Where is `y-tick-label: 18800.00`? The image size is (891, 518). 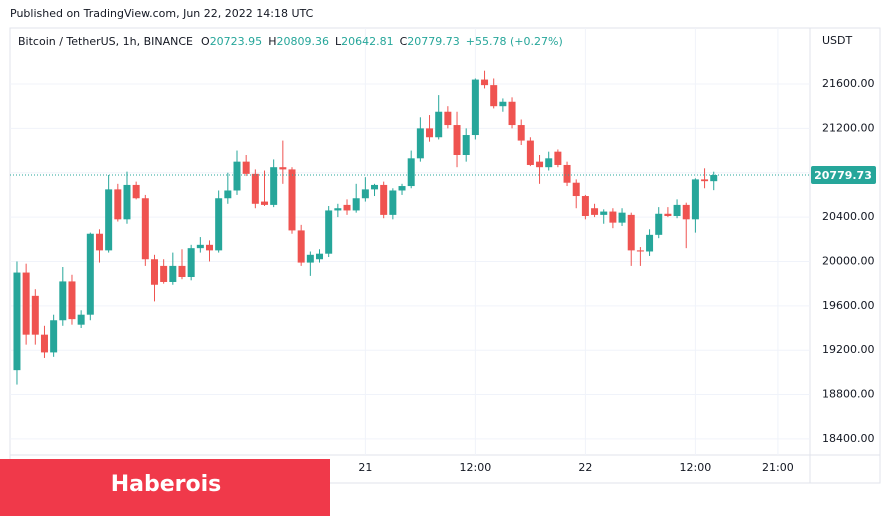 y-tick-label: 18800.00 is located at coordinates (848, 394).